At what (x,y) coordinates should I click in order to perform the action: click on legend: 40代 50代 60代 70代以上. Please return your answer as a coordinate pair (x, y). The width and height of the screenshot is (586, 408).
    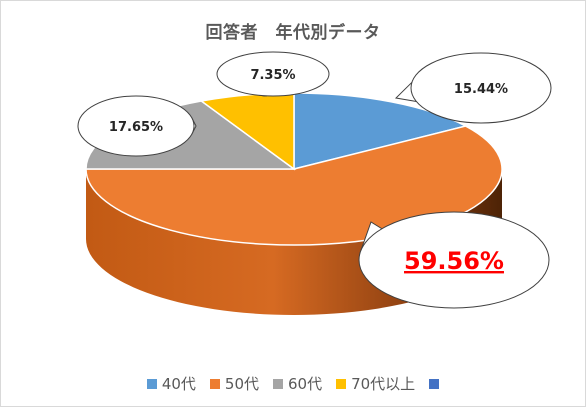
    Looking at the image, I should click on (293, 383).